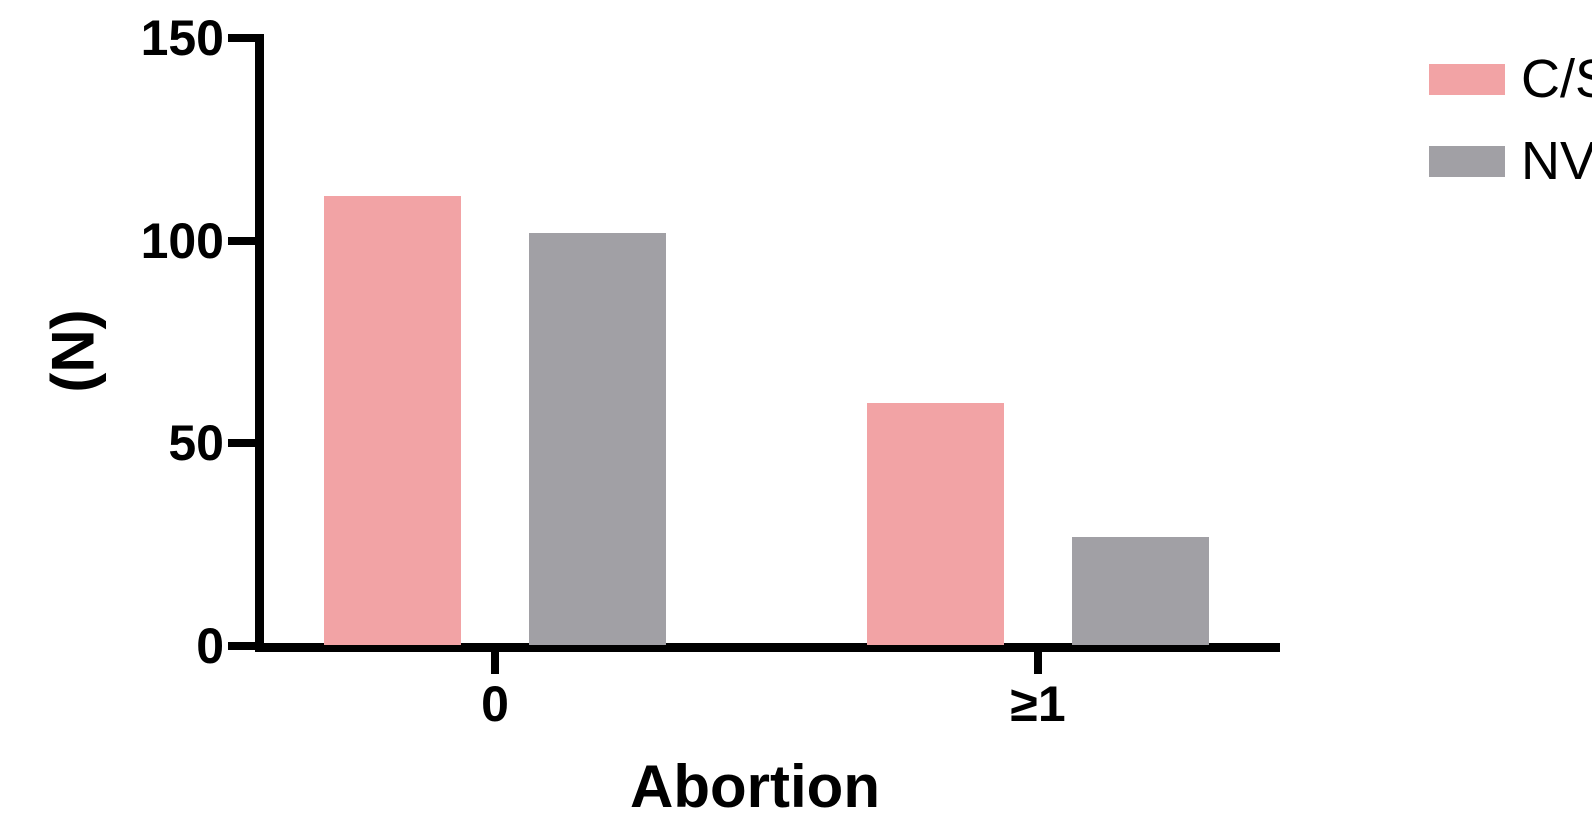 Image resolution: width=1592 pixels, height=830 pixels. Describe the element at coordinates (767, 647) in the screenshot. I see `x-axis-line` at that location.